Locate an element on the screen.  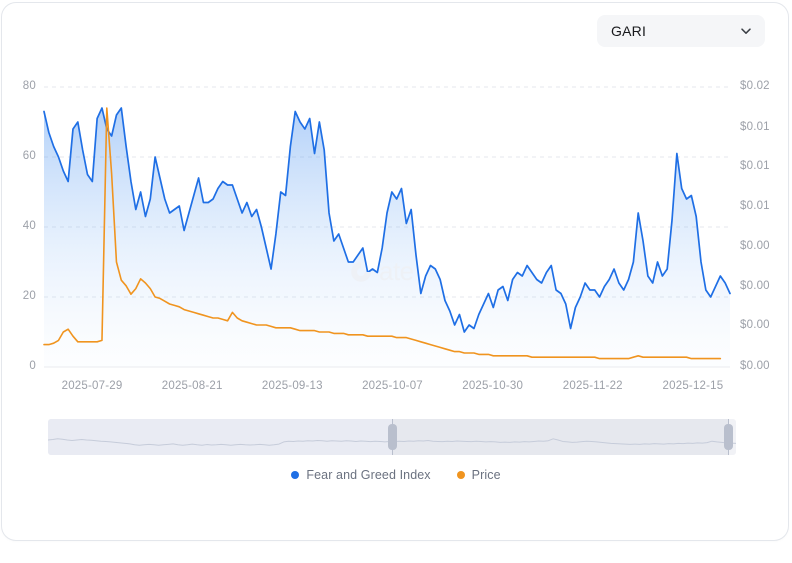
token-selector: GARI is located at coordinates (681, 31).